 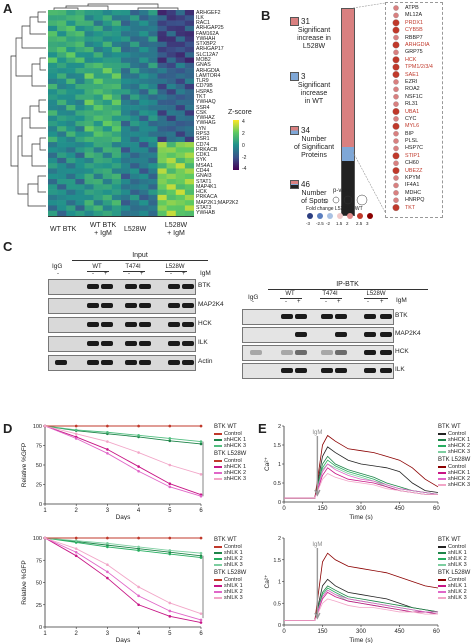 I want to click on ip-igg-label: IgG, so click(x=253, y=297).